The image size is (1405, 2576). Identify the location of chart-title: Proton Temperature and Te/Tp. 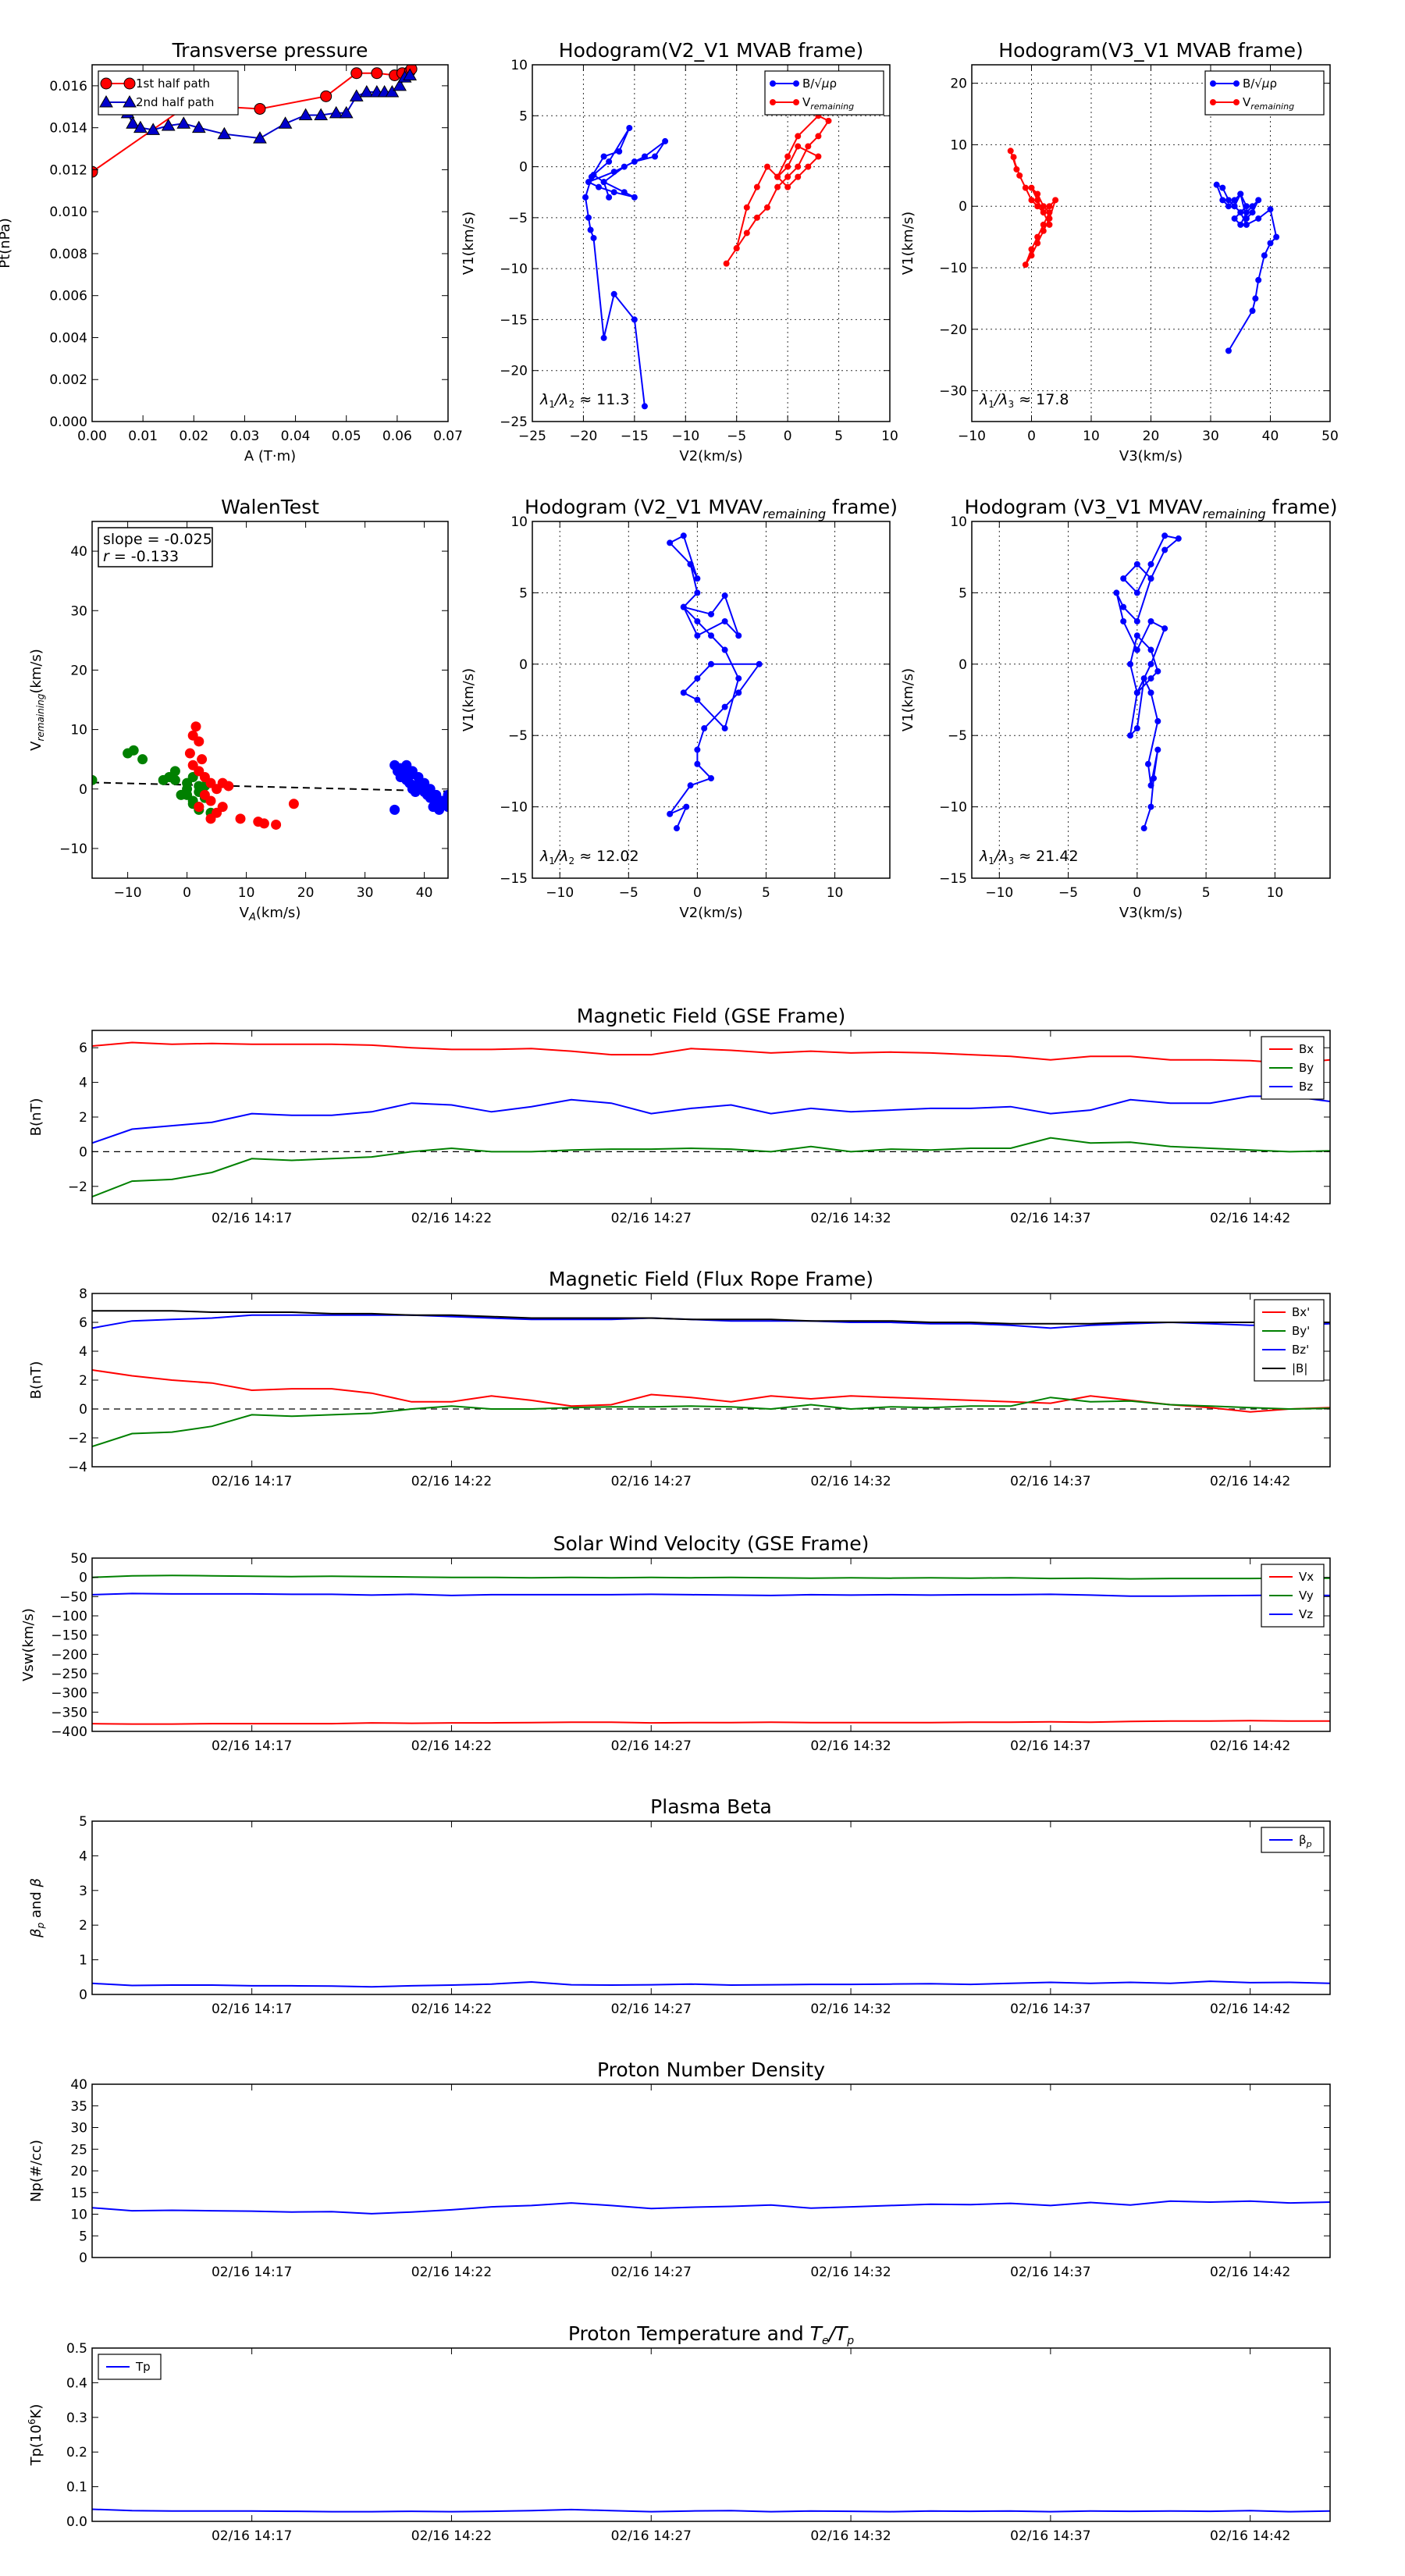
(711, 2334).